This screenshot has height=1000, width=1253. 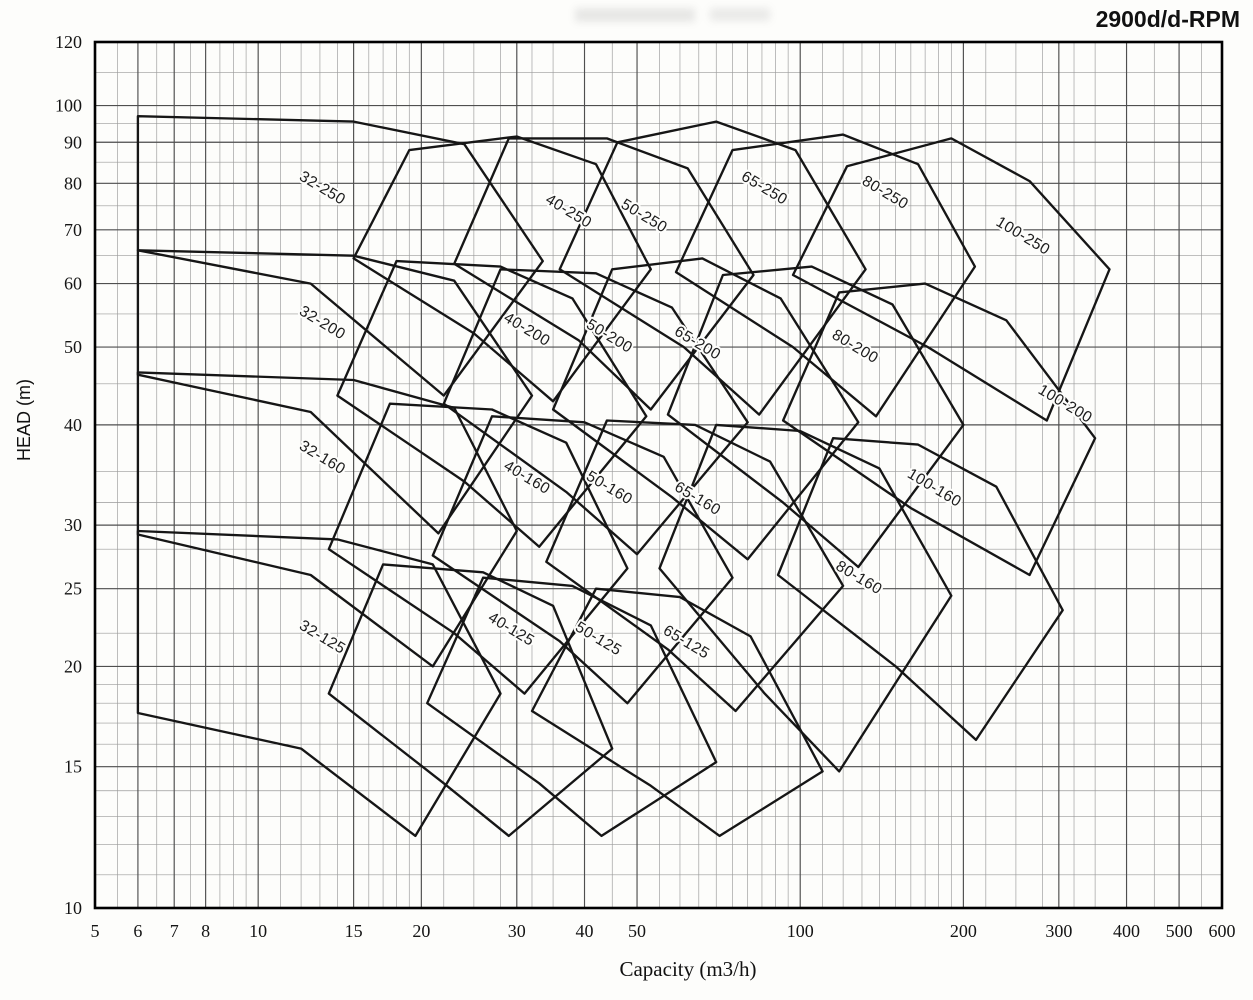 I want to click on x-axis-title: Capacity (m3/h), so click(x=687, y=969).